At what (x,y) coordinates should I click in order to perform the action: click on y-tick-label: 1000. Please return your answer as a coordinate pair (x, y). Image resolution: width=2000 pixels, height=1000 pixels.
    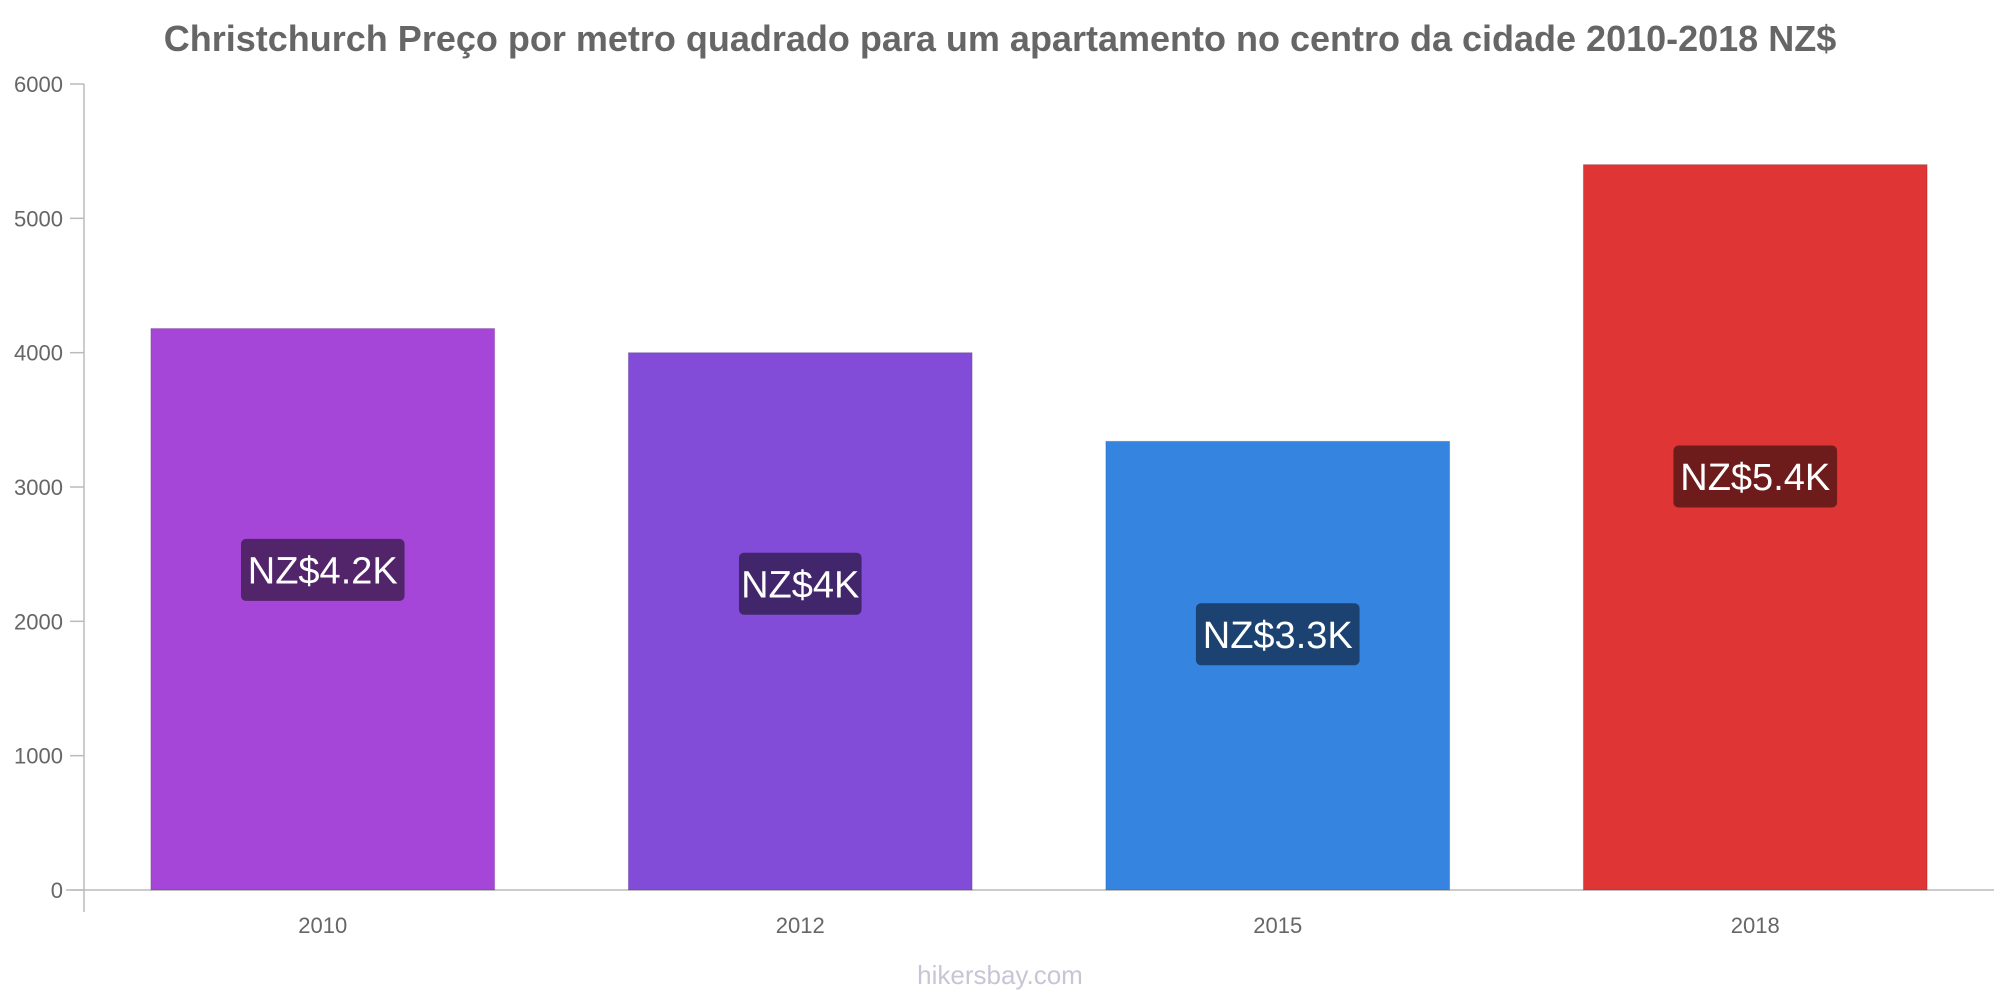
    Looking at the image, I should click on (38, 756).